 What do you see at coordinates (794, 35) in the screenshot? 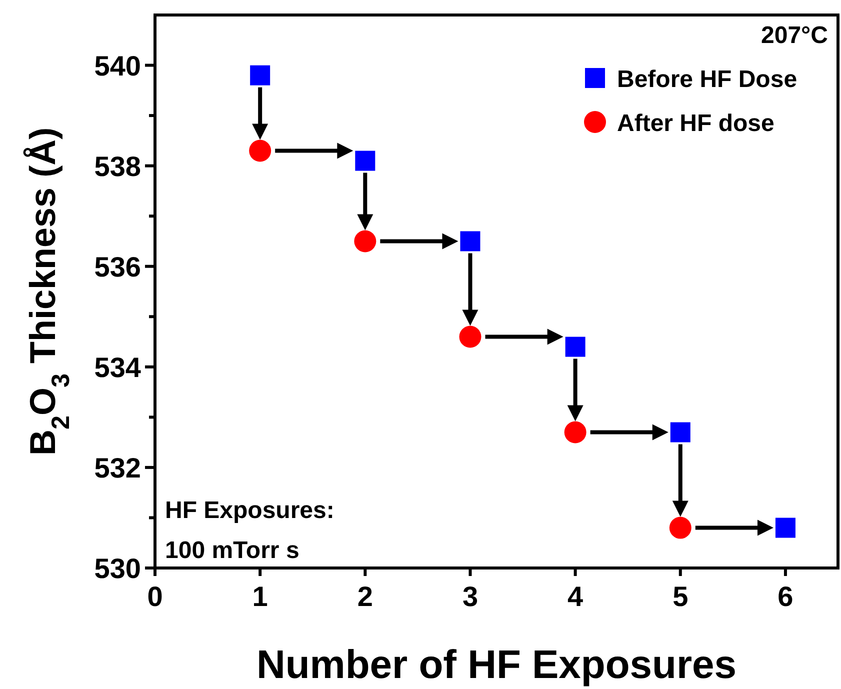
I see `legend-title: 207°C` at bounding box center [794, 35].